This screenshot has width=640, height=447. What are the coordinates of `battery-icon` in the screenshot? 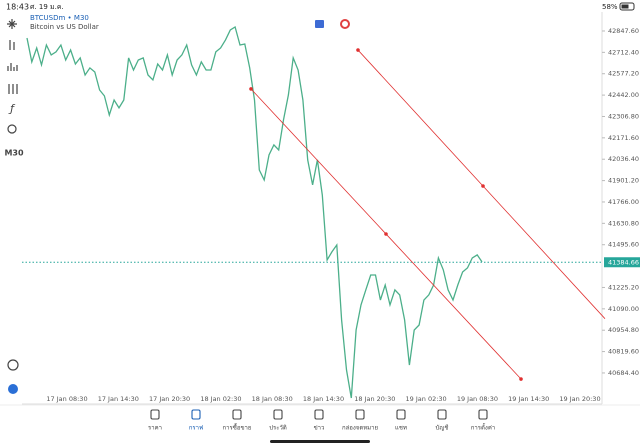 It's located at (627, 6).